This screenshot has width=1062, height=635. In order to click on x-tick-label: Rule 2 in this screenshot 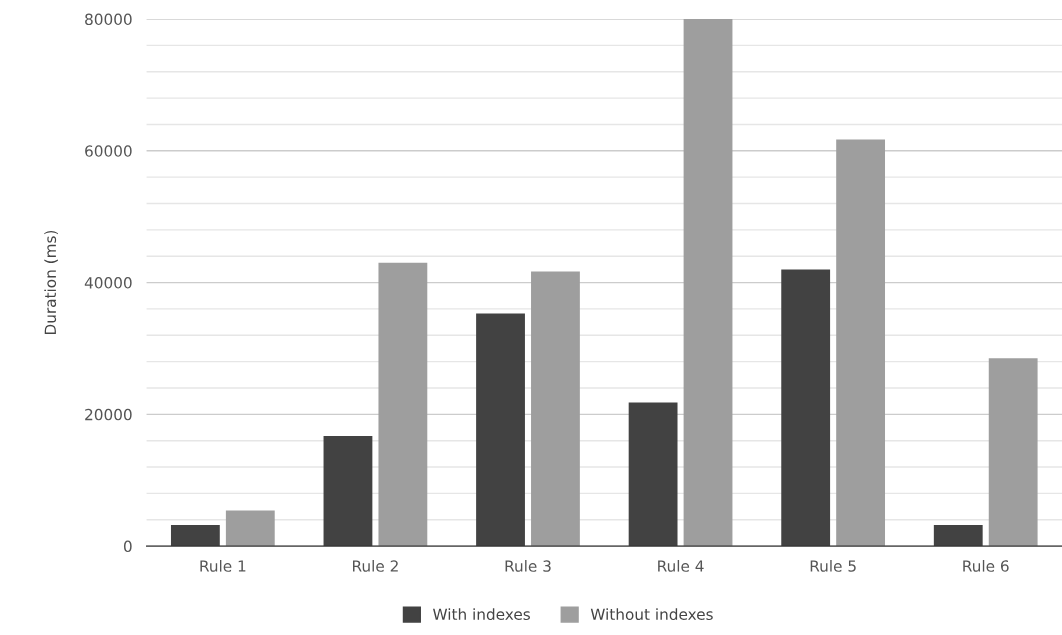, I will do `click(375, 565)`.